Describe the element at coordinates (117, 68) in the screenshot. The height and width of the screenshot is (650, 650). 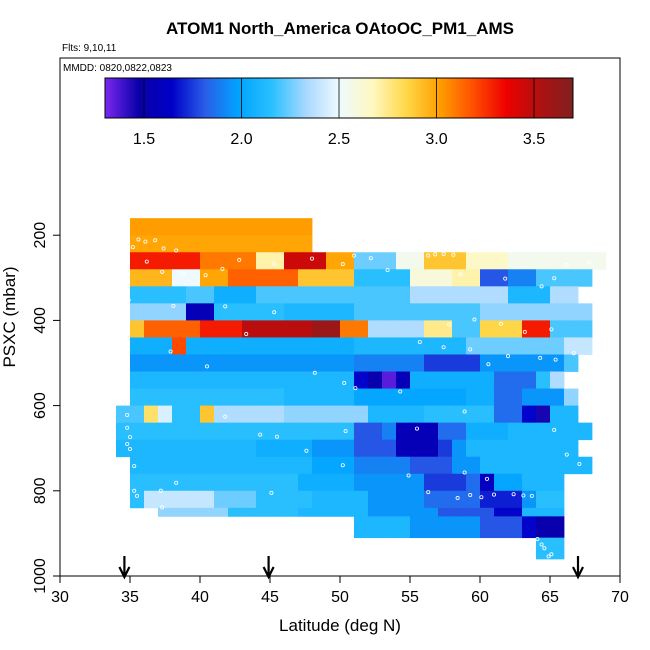
I see `dates-note: MMDD: 0820,0822,0823` at that location.